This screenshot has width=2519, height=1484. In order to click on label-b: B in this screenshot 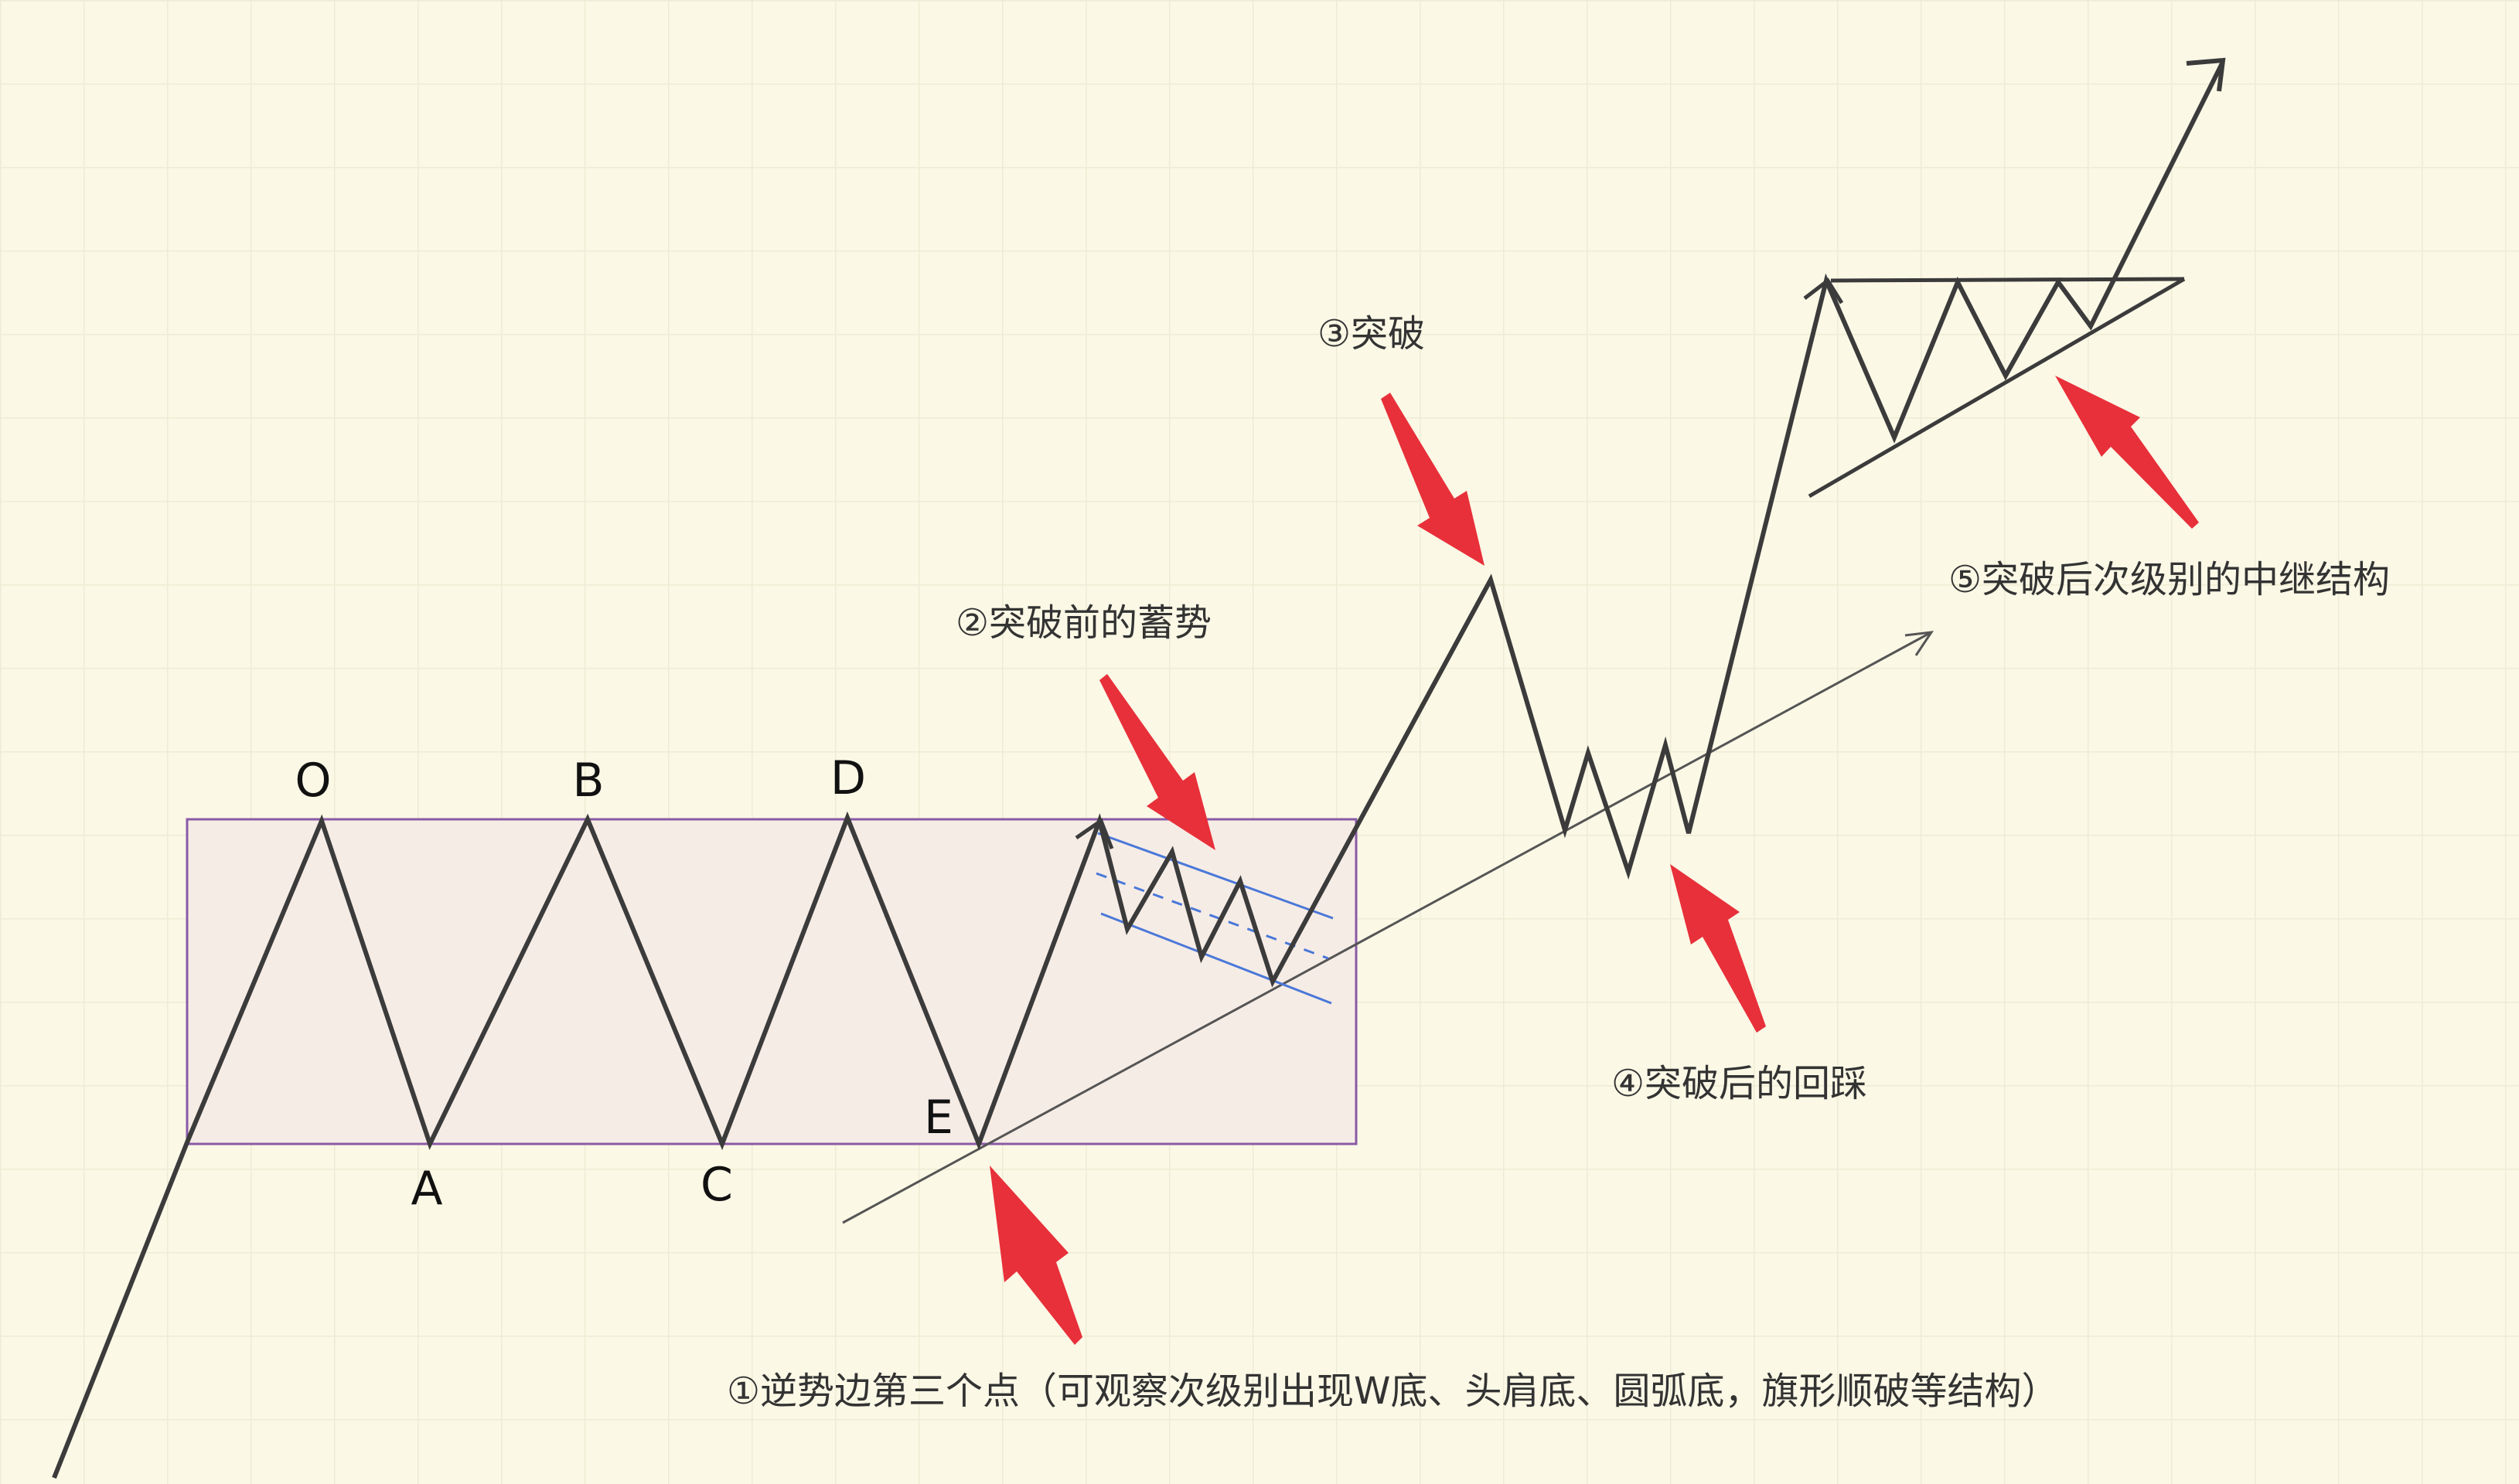, I will do `click(588, 781)`.